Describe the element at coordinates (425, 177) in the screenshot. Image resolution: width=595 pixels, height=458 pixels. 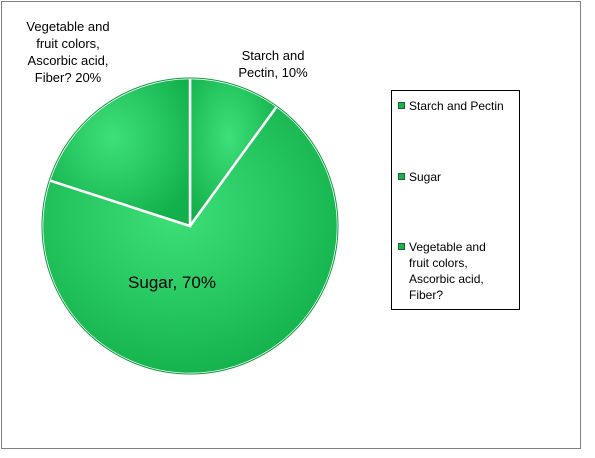
I see `legend-label: Sugar` at that location.